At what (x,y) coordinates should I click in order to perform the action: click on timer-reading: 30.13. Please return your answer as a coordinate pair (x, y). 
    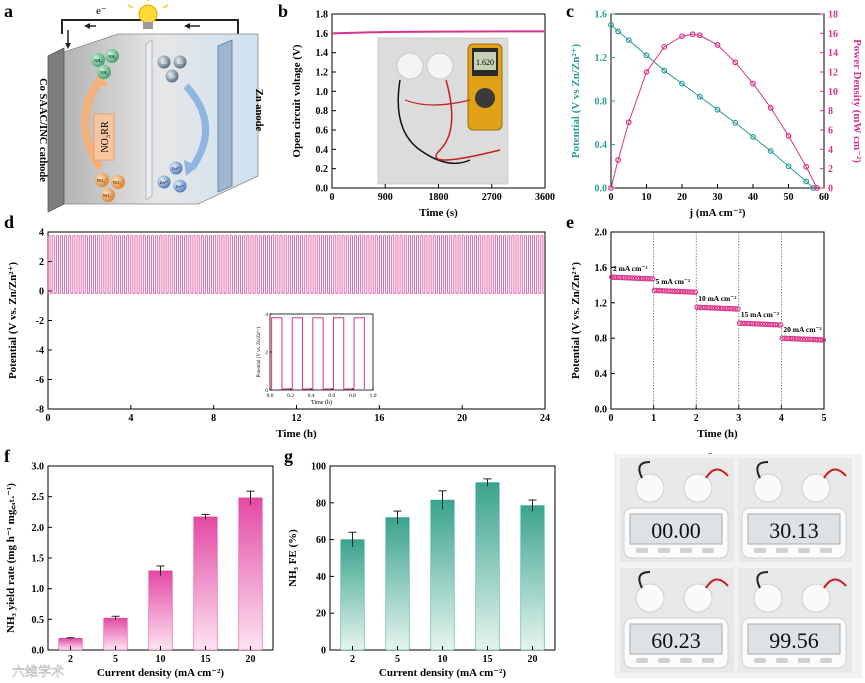
    Looking at the image, I should click on (794, 530).